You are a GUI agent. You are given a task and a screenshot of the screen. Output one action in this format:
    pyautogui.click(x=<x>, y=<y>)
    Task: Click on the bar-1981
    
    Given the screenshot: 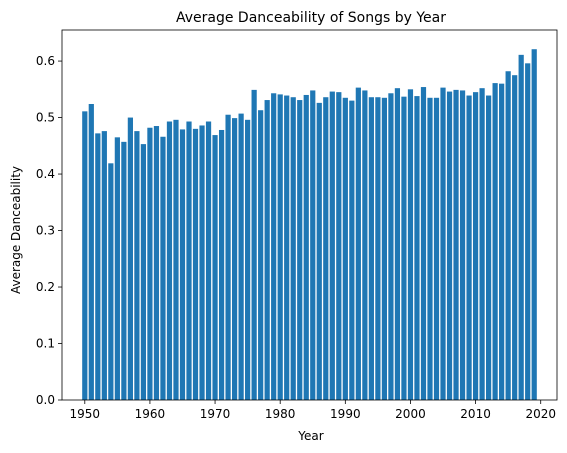 What is the action you would take?
    pyautogui.click(x=287, y=247)
    